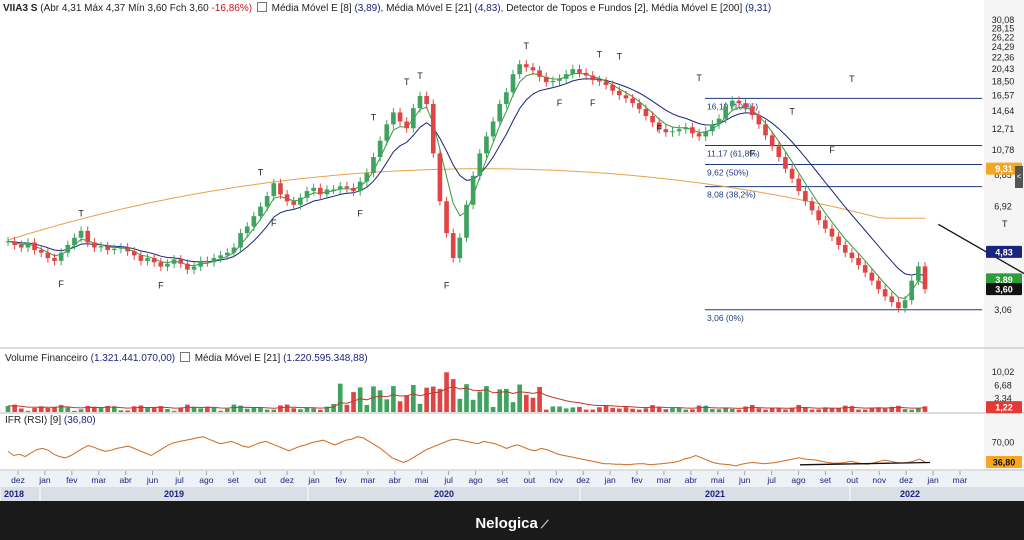 This screenshot has height=540, width=1024. Describe the element at coordinates (287, 480) in the screenshot. I see `month-label: dez` at that location.